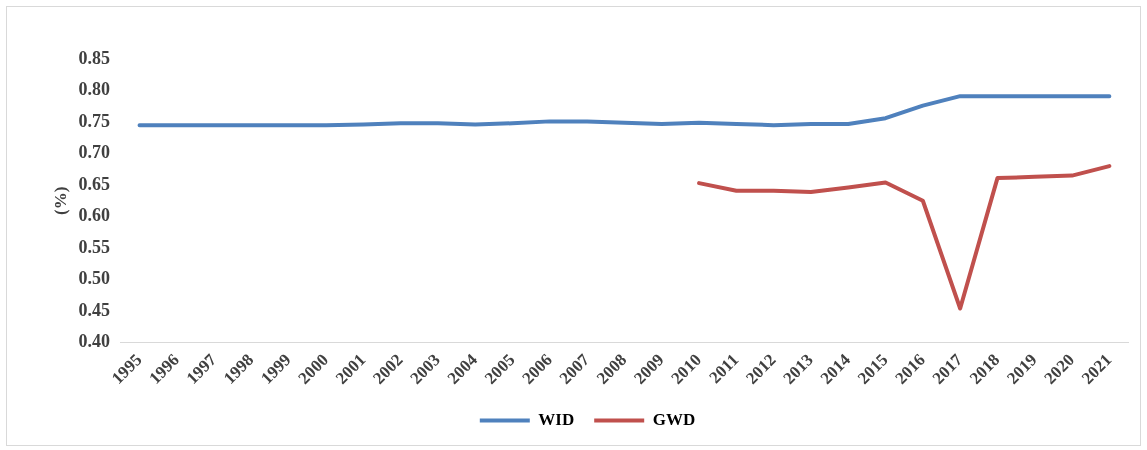 The image size is (1147, 450). Describe the element at coordinates (94, 183) in the screenshot. I see `y-tick-label: 0.65` at that location.